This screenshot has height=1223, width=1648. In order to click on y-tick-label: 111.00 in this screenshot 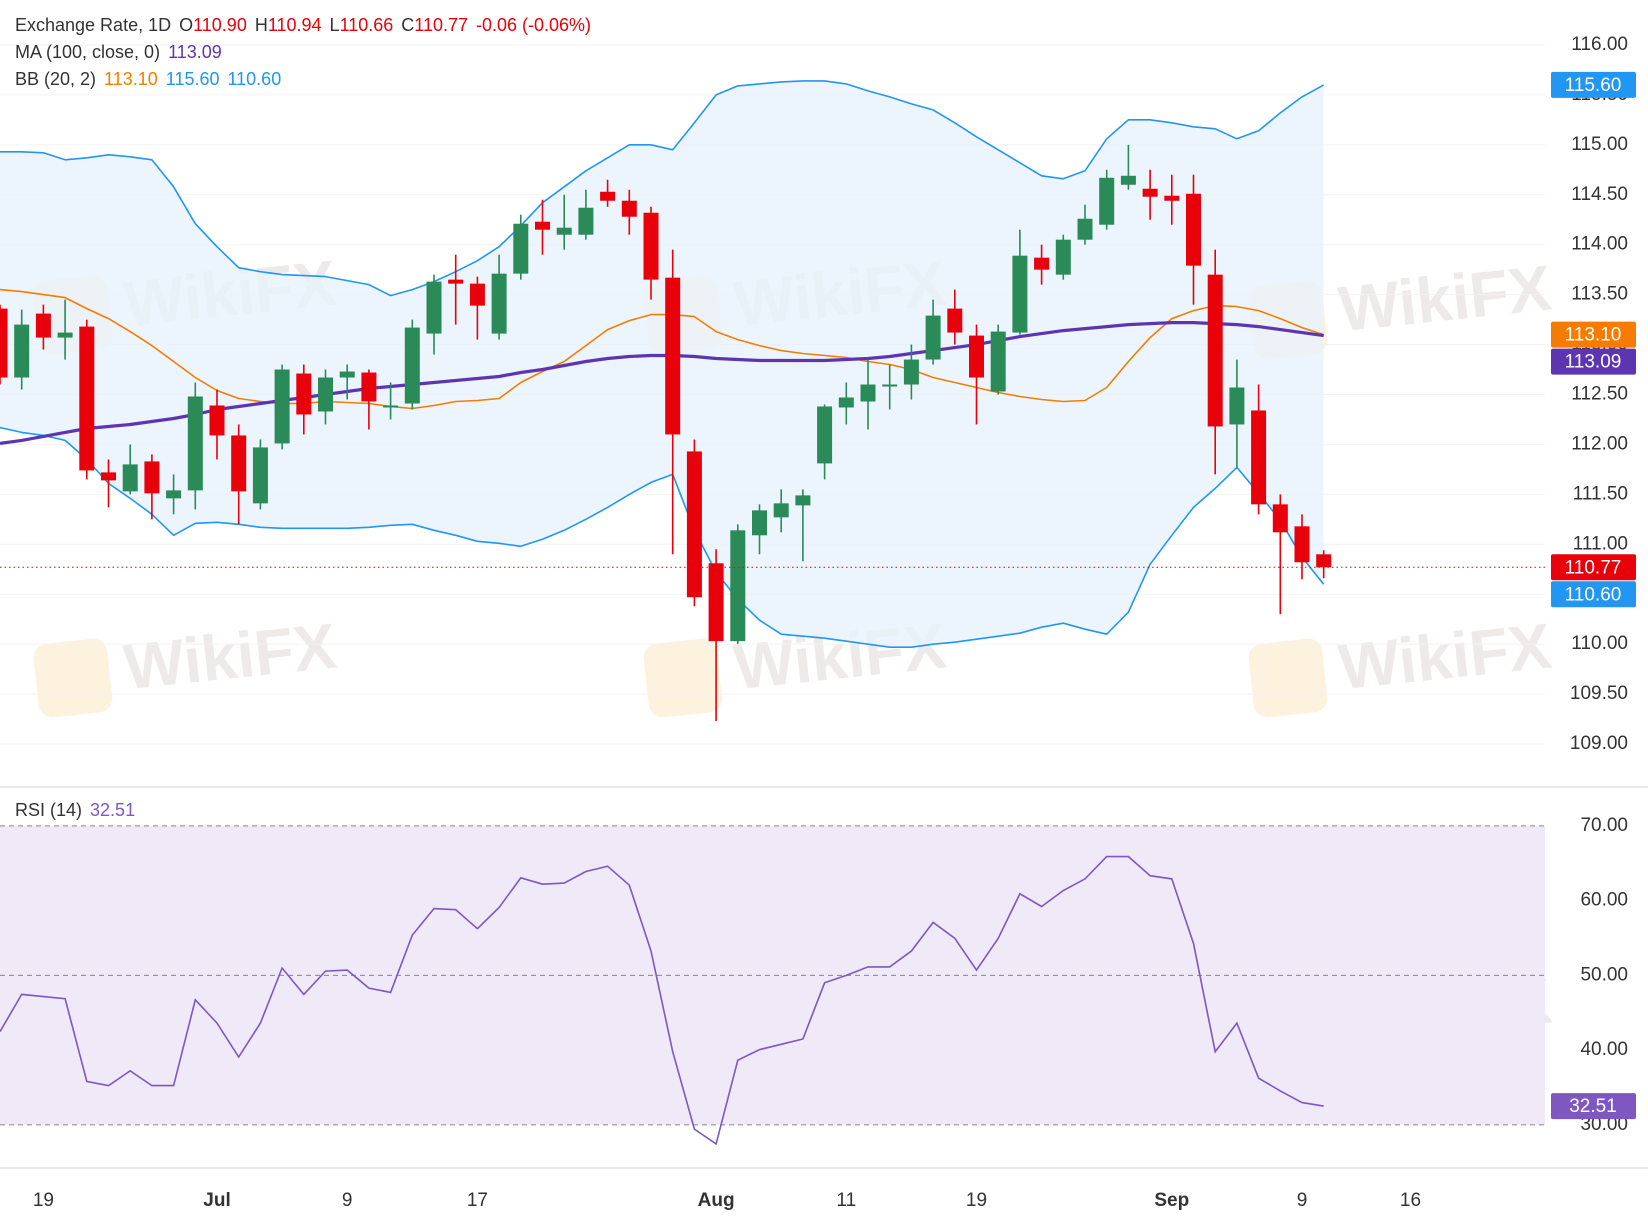, I will do `click(1600, 543)`.